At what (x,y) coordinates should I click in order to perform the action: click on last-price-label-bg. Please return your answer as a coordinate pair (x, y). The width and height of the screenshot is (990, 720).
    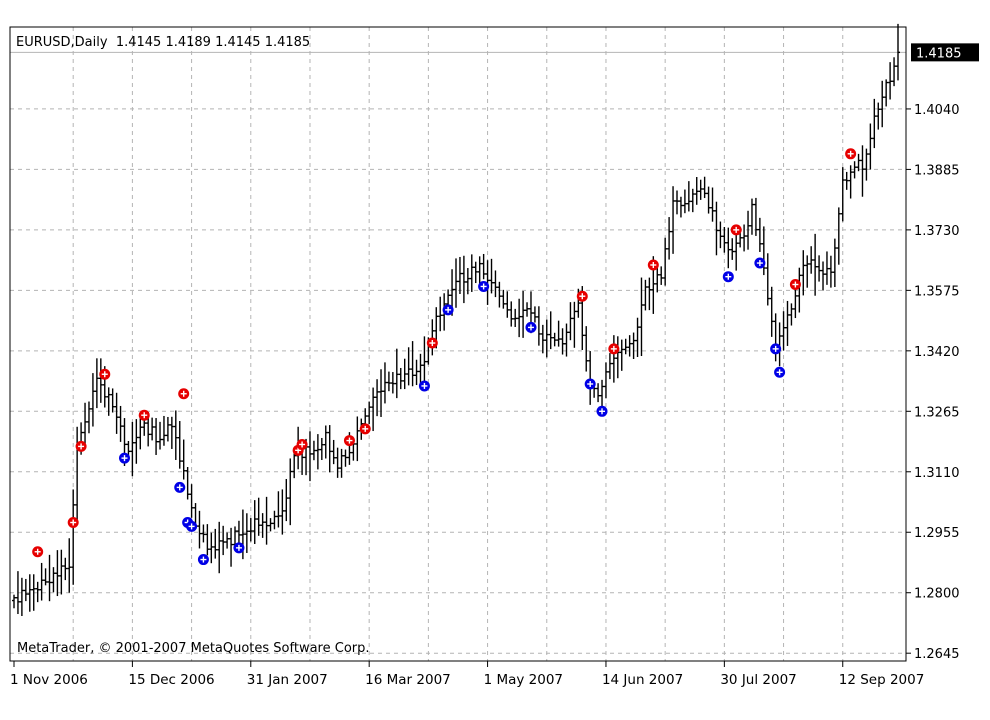
    Looking at the image, I should click on (945, 52).